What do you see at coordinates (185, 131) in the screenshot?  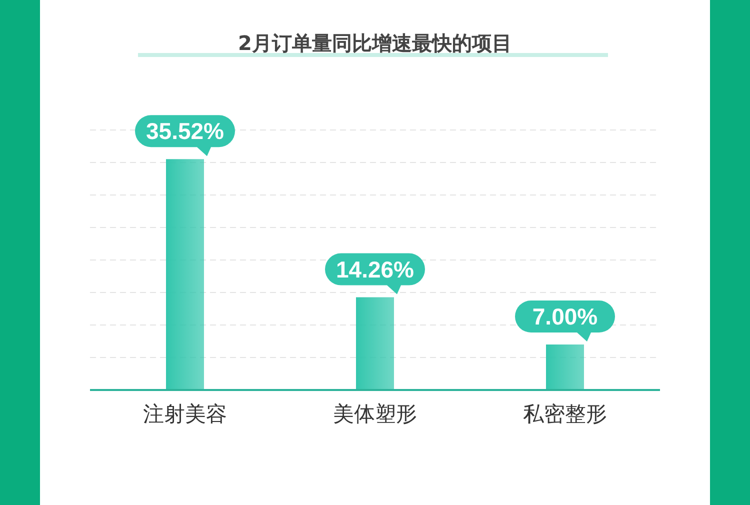 I see `data-label: 35.52%` at bounding box center [185, 131].